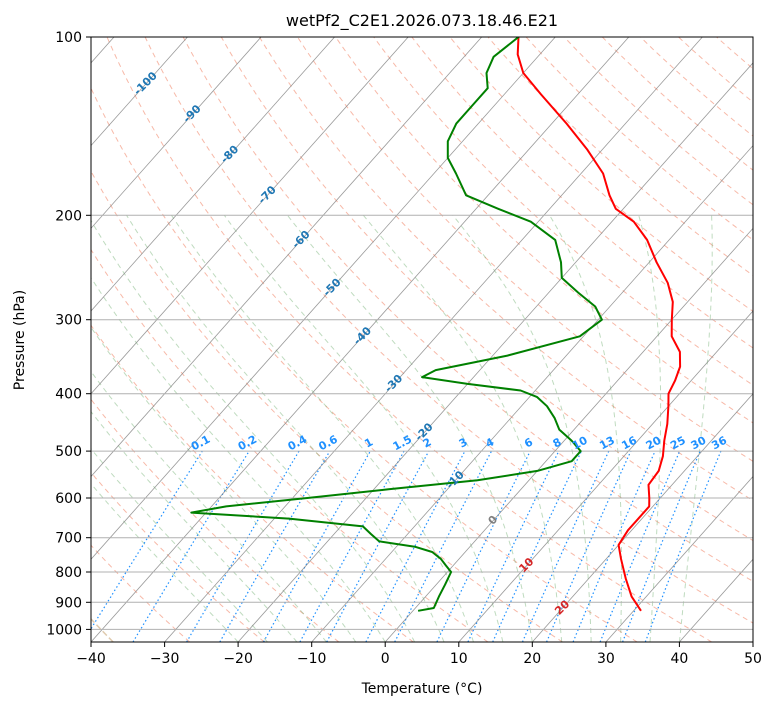 Image resolution: width=775 pixels, height=708 pixels. Describe the element at coordinates (459, 659) in the screenshot. I see `x-tick-label: 10` at that location.